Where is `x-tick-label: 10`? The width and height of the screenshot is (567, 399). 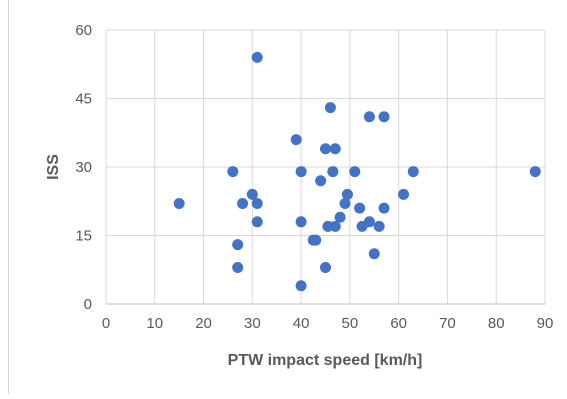
x-tick-label: 10 is located at coordinates (154, 323).